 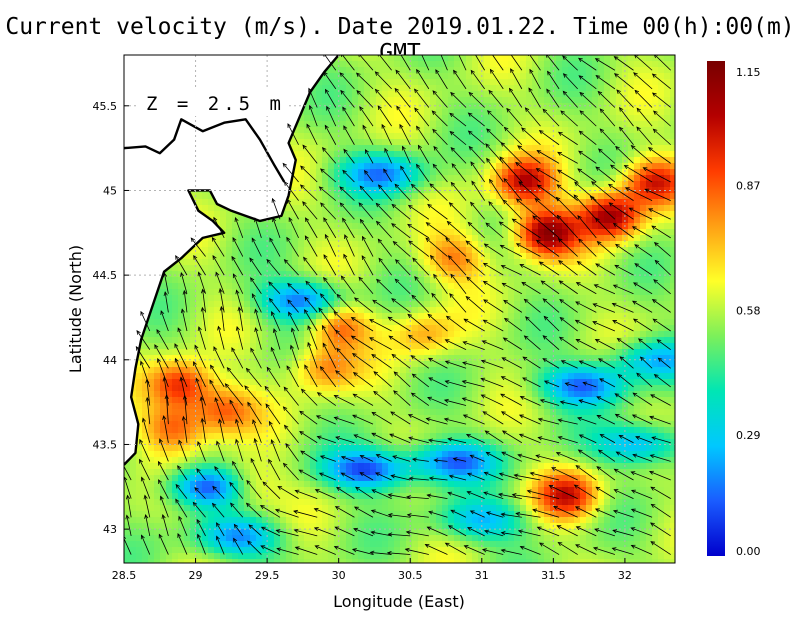 I want to click on y-axis-ticks: 43 43.5 44 44.5 45 45.5, so click(x=111, y=318).